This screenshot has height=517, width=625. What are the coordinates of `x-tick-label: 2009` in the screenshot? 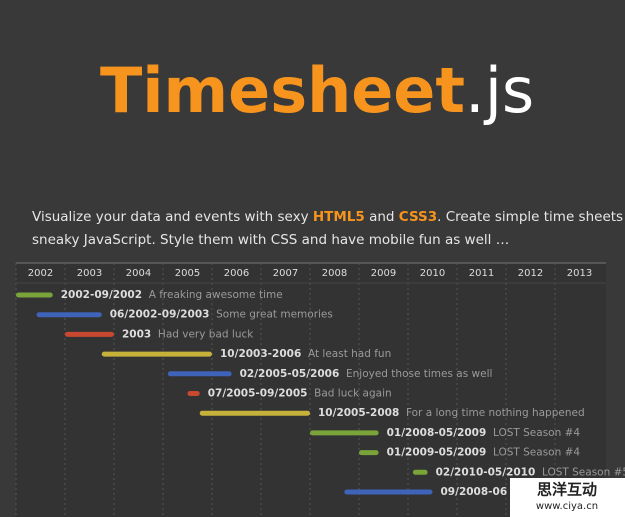 It's located at (383, 273).